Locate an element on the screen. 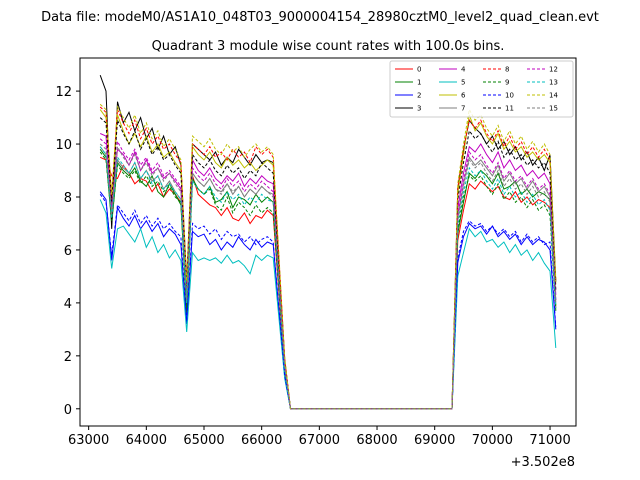  legend-box is located at coordinates (481, 89).